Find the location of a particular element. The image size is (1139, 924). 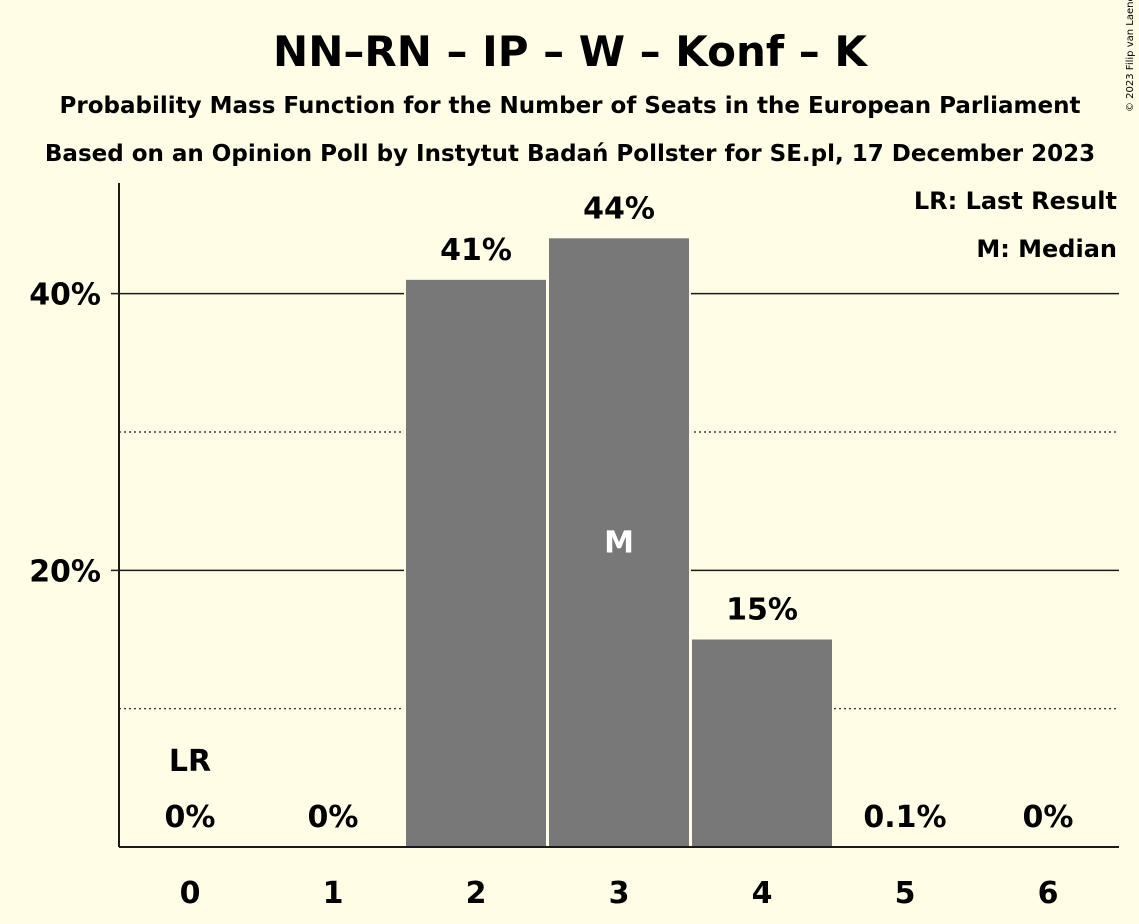

y-tick-label: 20% is located at coordinates (65, 571).